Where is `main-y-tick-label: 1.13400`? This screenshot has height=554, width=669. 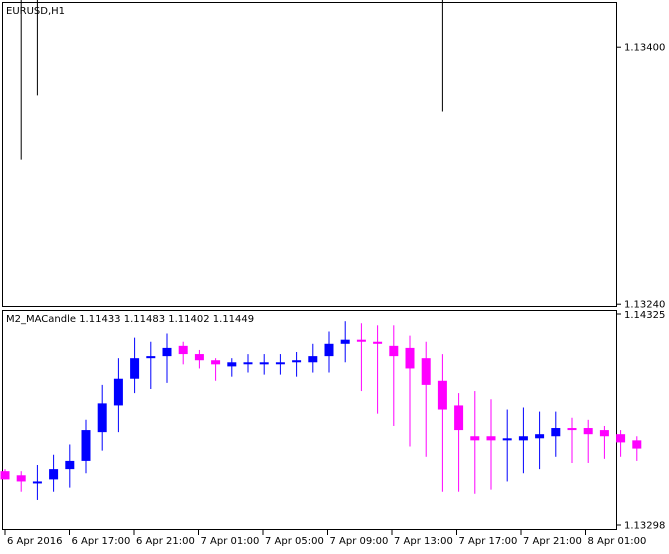
main-y-tick-label: 1.13400 is located at coordinates (644, 48).